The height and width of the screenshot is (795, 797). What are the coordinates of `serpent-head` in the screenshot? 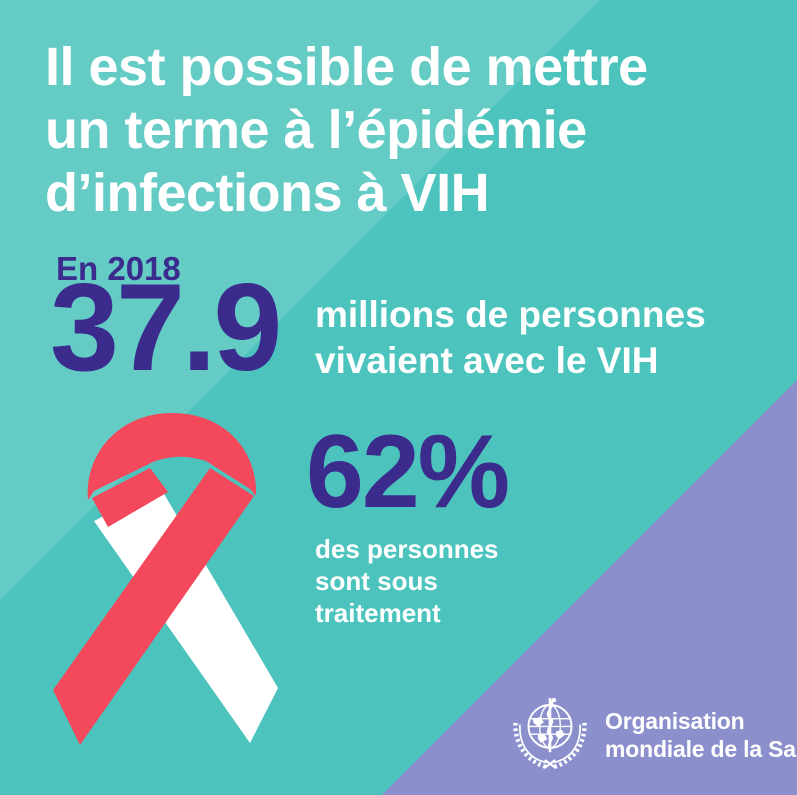 It's located at (554, 700).